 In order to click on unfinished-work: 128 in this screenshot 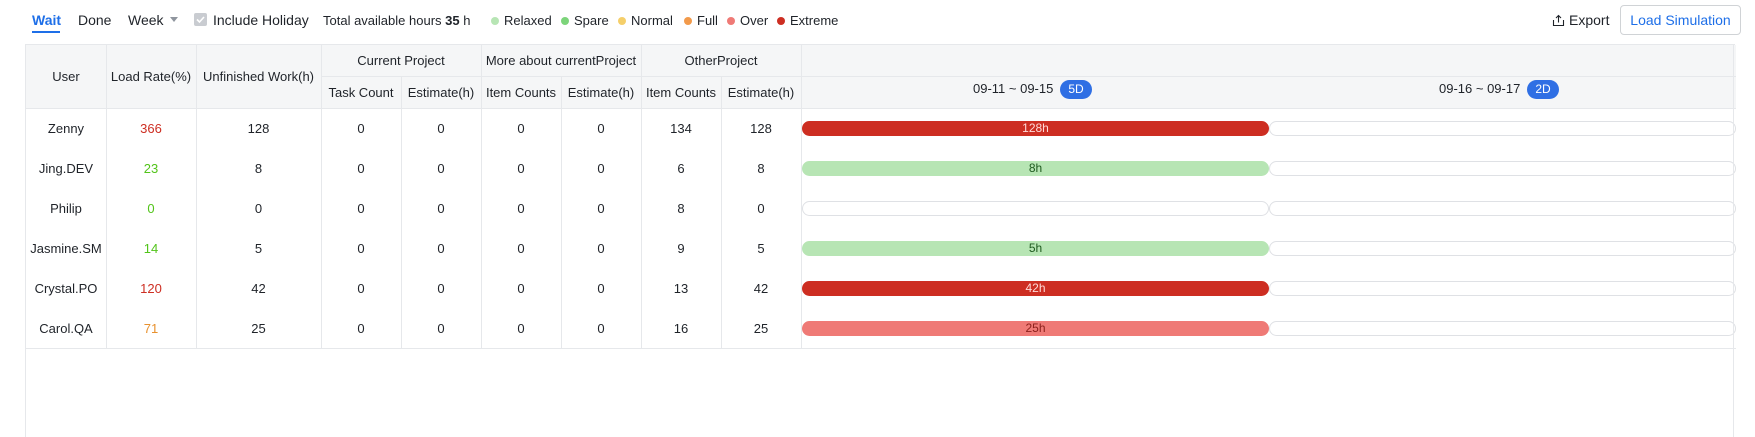, I will do `click(258, 128)`.